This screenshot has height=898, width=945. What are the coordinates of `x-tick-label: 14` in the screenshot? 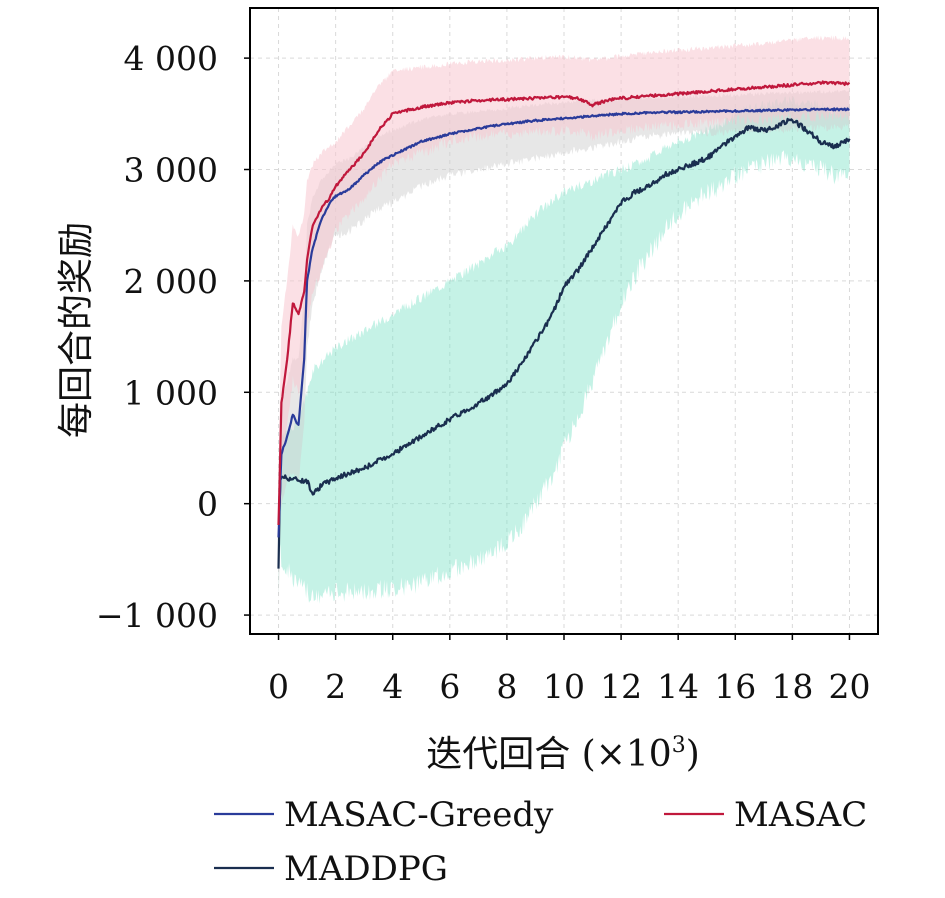 It's located at (678, 686).